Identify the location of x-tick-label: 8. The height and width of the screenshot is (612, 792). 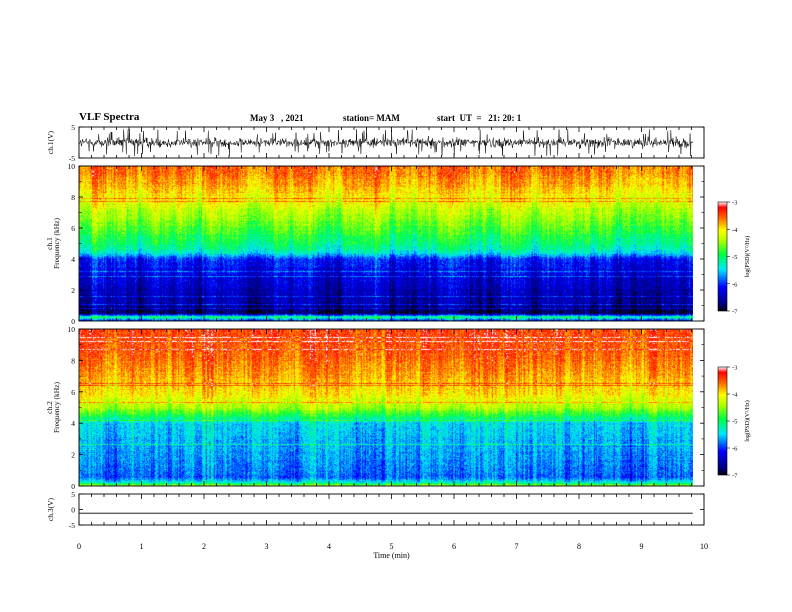
(579, 546).